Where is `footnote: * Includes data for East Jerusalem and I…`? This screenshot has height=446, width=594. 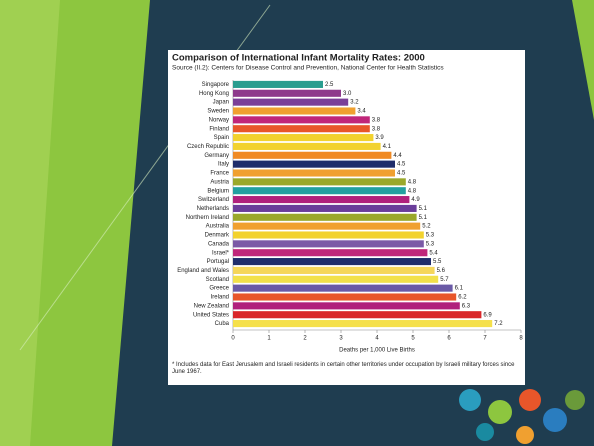
footnote: * Includes data for East Jerusalem and I… is located at coordinates (343, 368).